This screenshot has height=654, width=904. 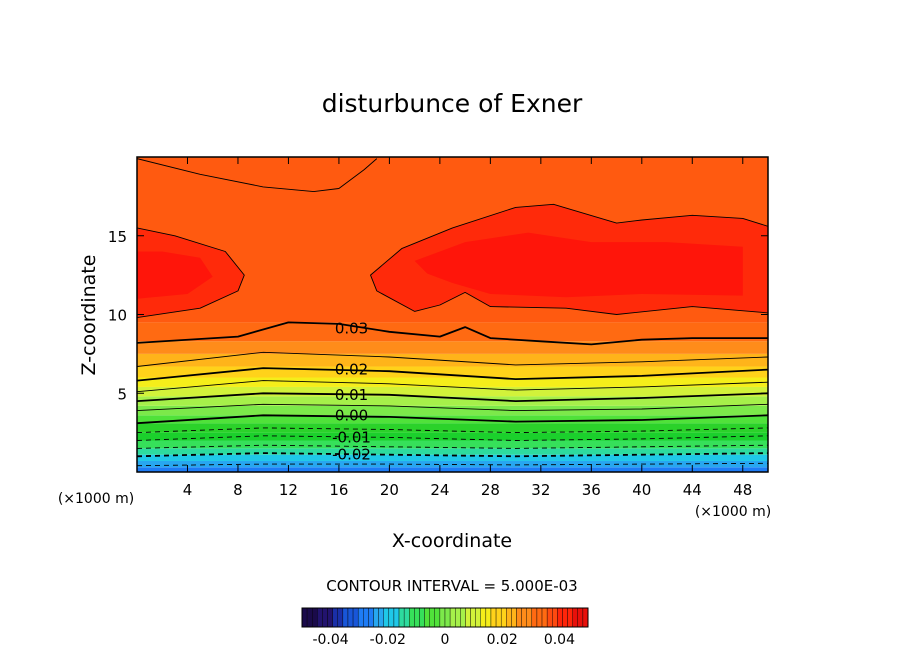 I want to click on x-tick-label: 24, so click(x=439, y=490).